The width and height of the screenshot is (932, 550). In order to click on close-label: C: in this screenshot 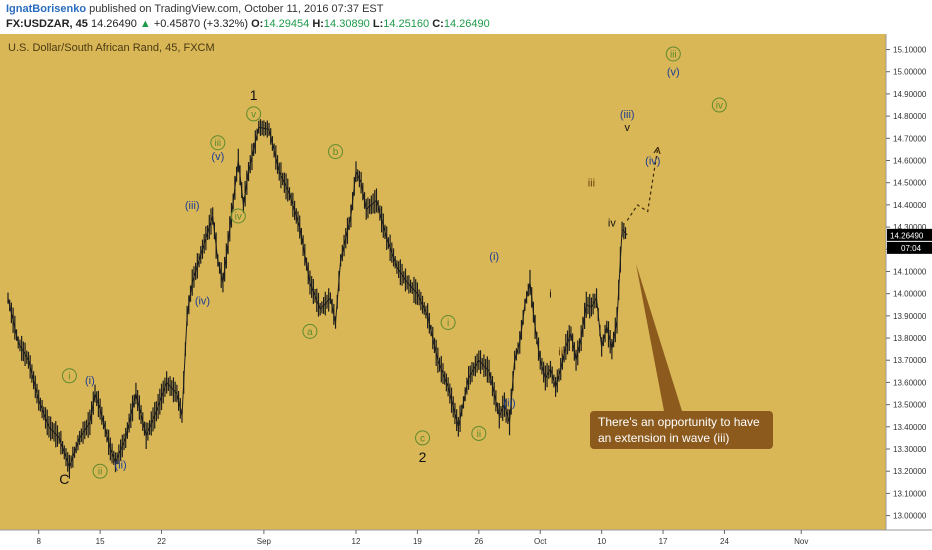, I will do `click(438, 24)`.